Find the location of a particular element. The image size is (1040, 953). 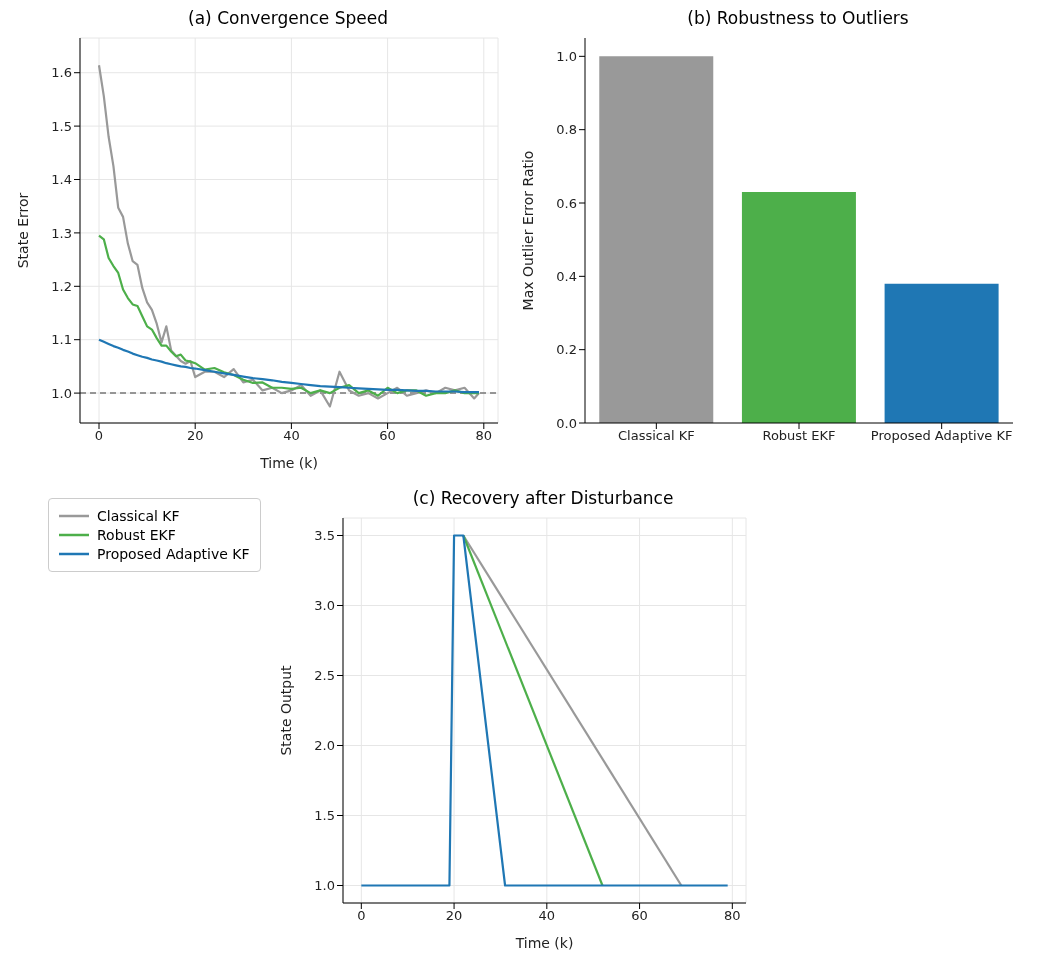

chart-title: (b) Robustness to Outliers is located at coordinates (798, 18).